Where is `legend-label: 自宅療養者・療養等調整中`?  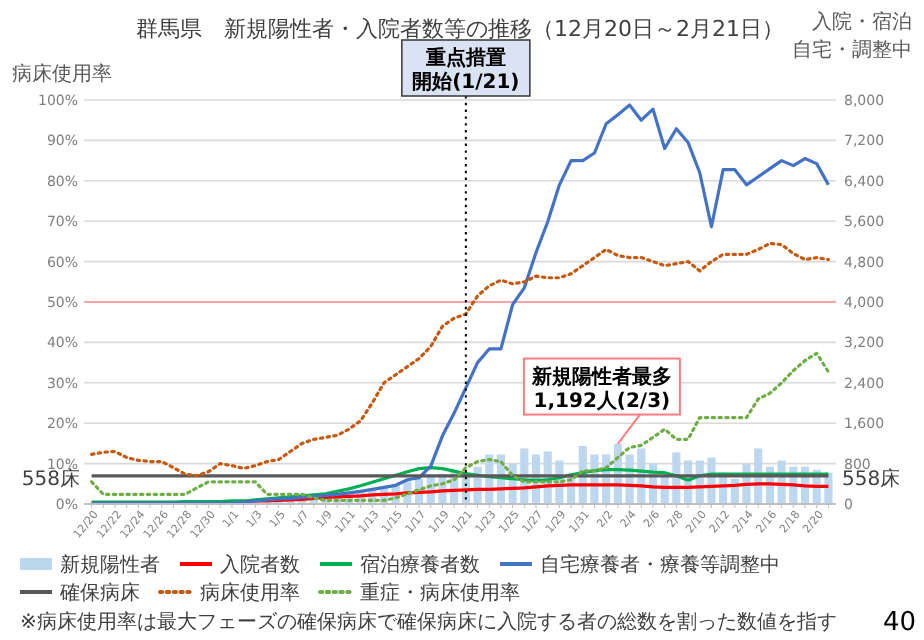 legend-label: 自宅療養者・療養等調整中 is located at coordinates (660, 565).